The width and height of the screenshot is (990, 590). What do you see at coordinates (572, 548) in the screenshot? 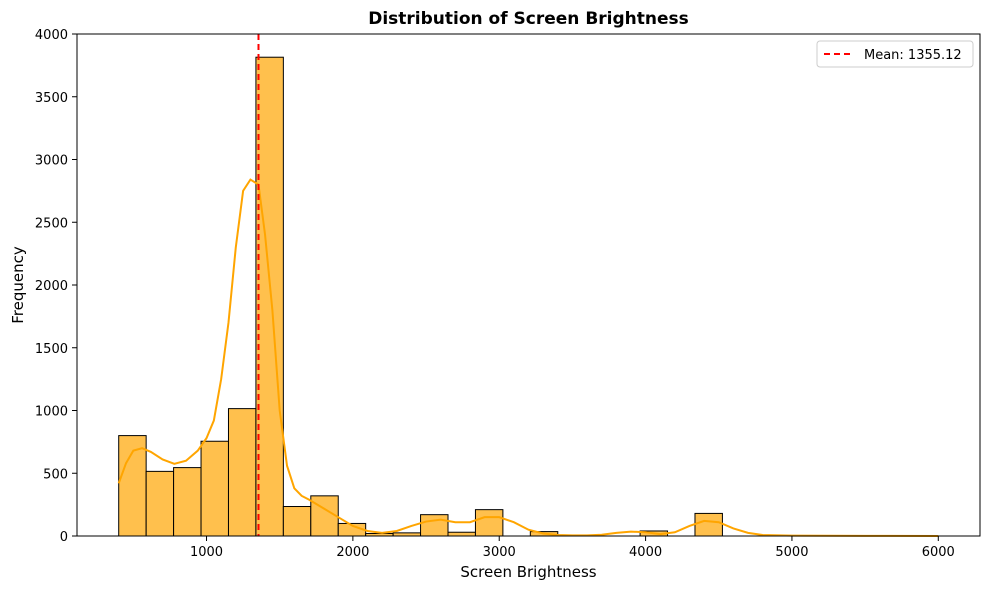
I see `x-axis-ticks: 1000 2000 3000 4000 5000 6000` at bounding box center [572, 548].